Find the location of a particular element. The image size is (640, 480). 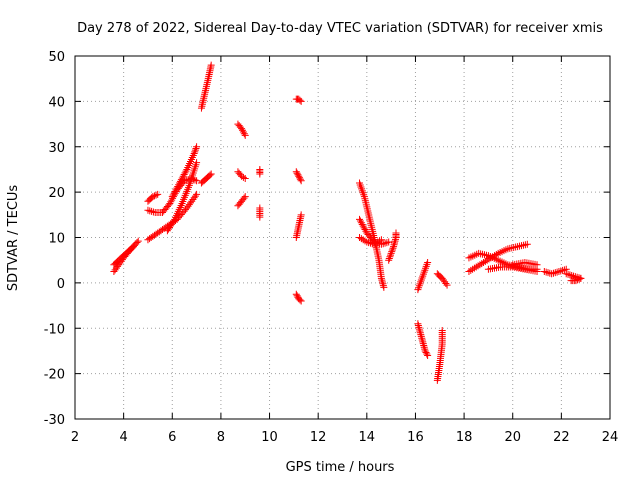

x-tick-label: 20 is located at coordinates (512, 437).